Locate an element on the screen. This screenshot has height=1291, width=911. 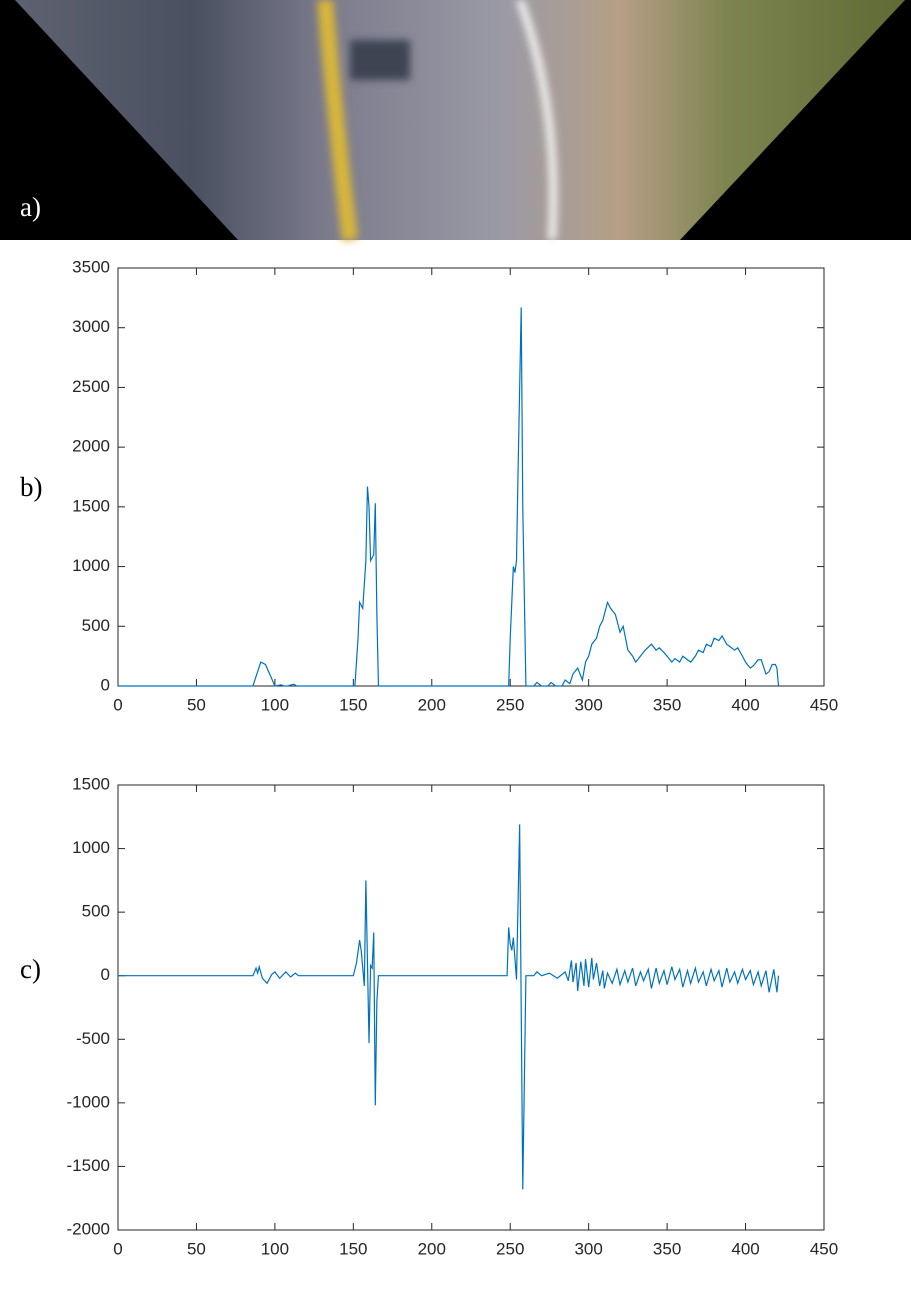
y-tick-label: 2000 is located at coordinates (91, 446).